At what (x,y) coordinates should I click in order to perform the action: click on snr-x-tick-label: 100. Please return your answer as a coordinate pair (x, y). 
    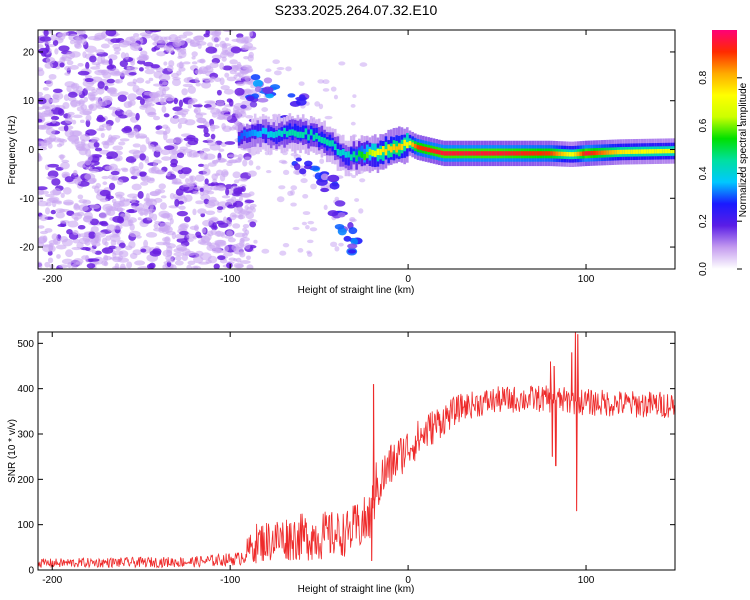
    Looking at the image, I should click on (586, 580).